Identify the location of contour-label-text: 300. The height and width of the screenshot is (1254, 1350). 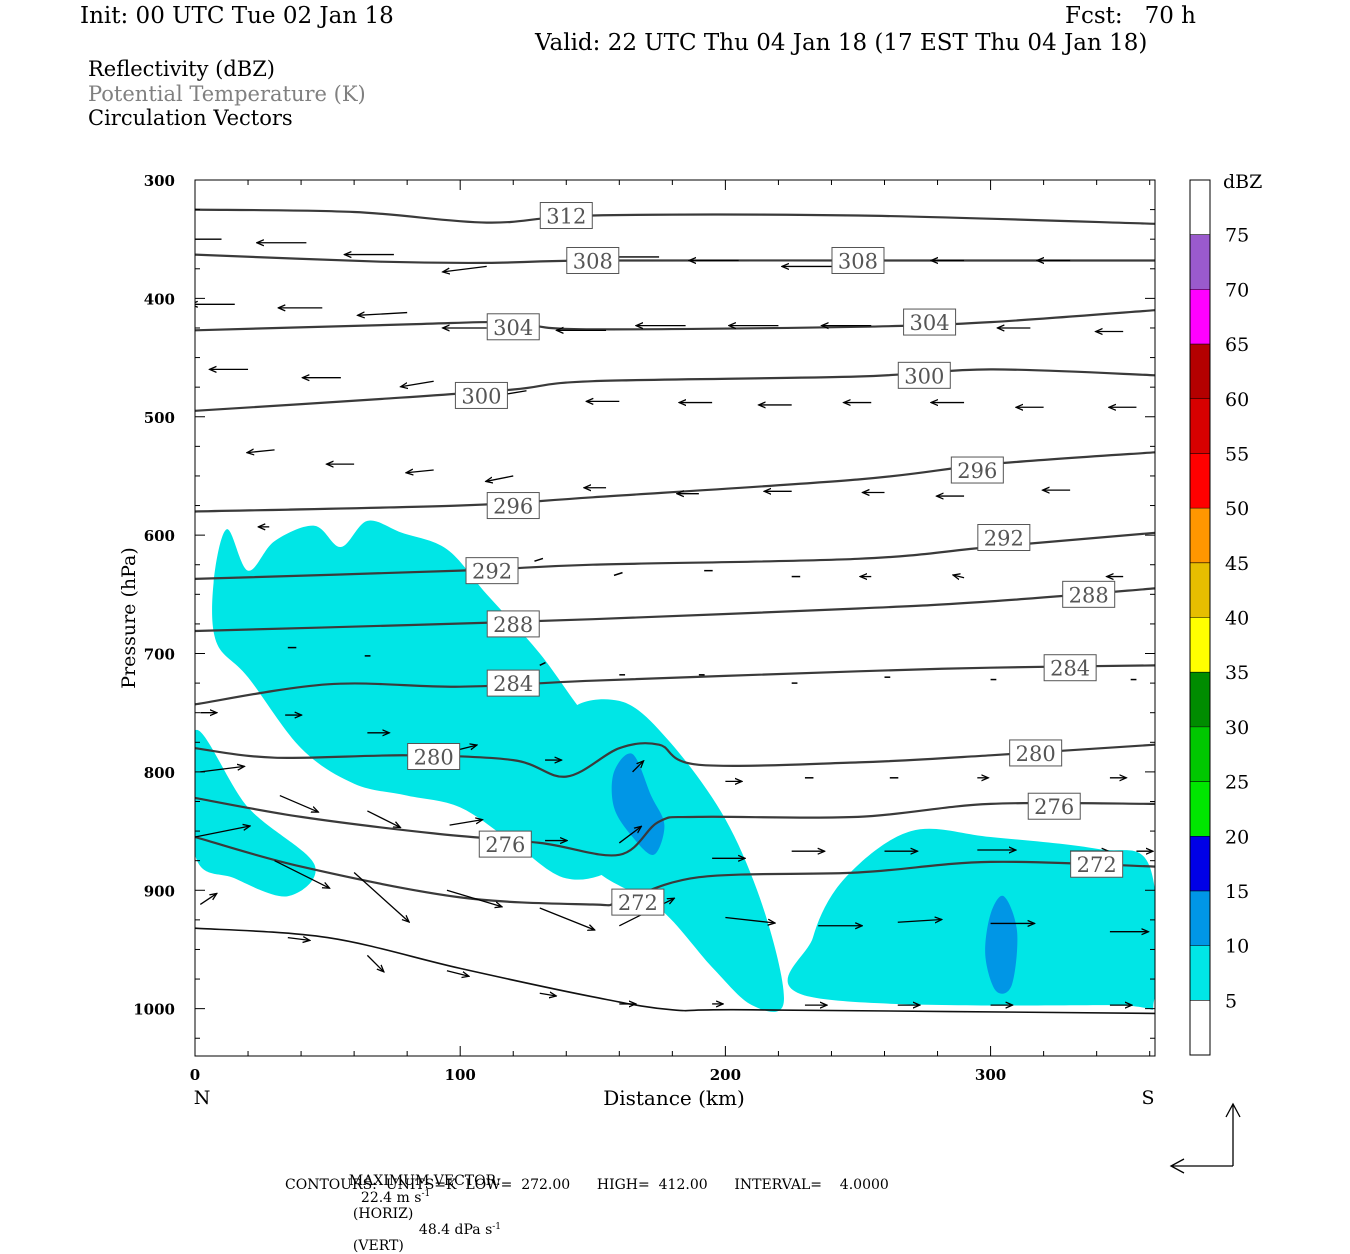
(481, 396).